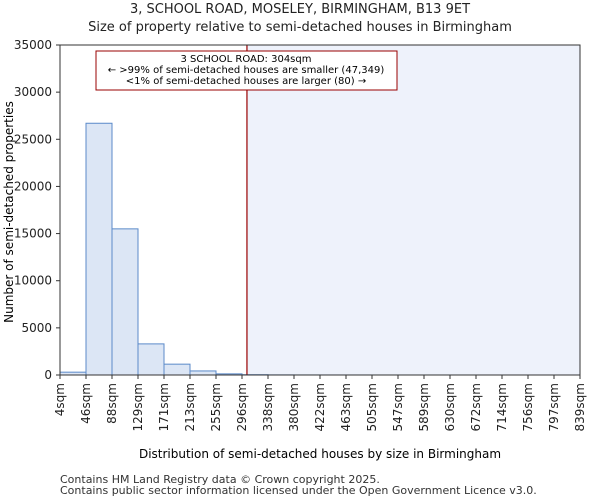  Describe the element at coordinates (528, 407) in the screenshot. I see `x-tick-label: 756sqm` at that location.